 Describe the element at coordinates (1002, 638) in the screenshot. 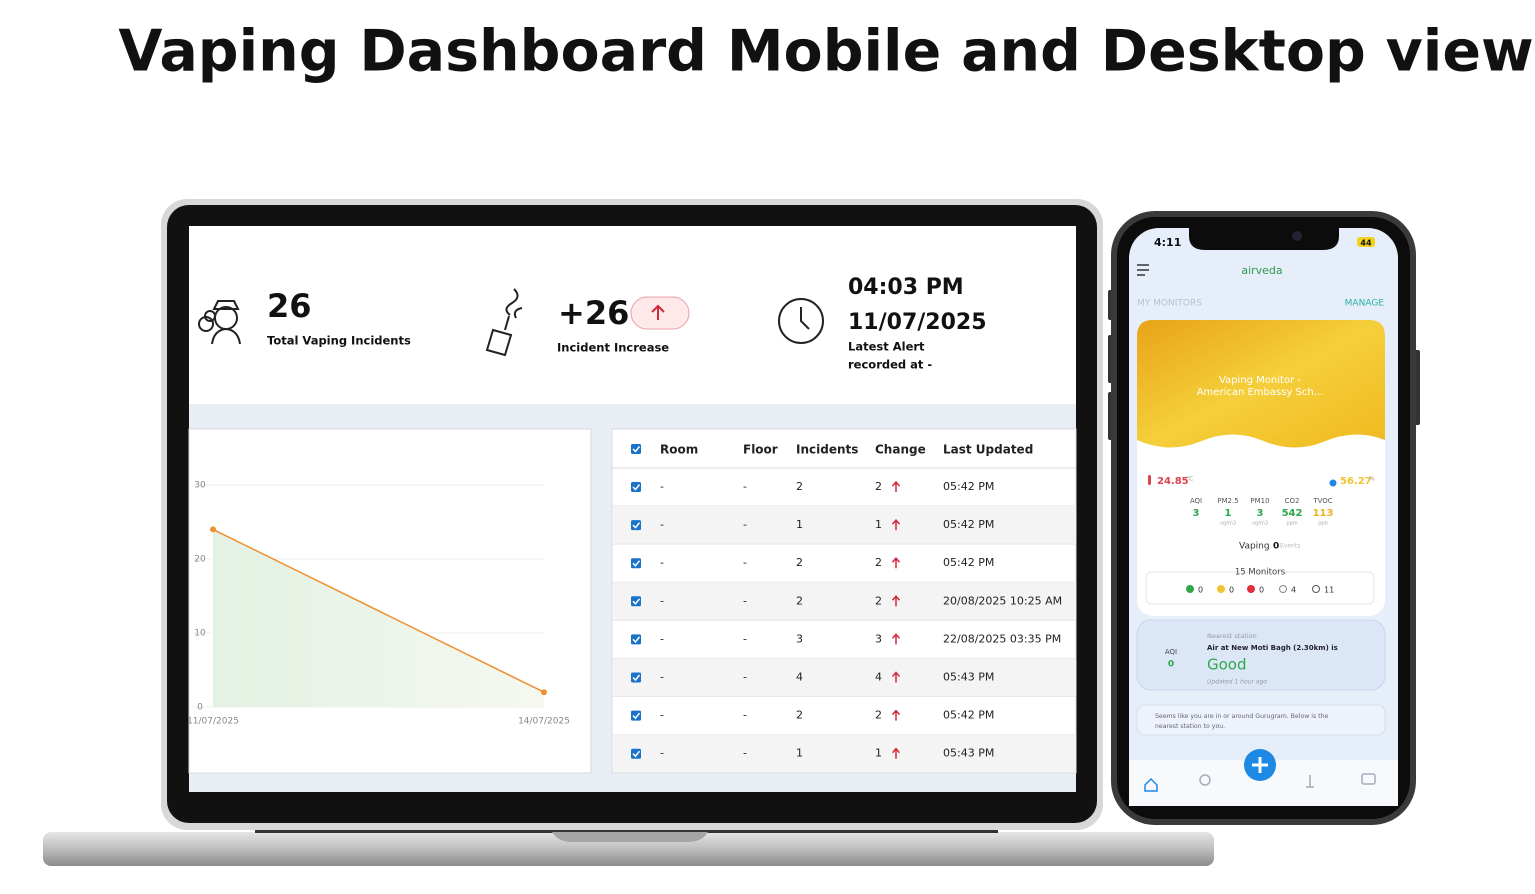

I see `cell: 22/08/2025 03:35 PM` at that location.